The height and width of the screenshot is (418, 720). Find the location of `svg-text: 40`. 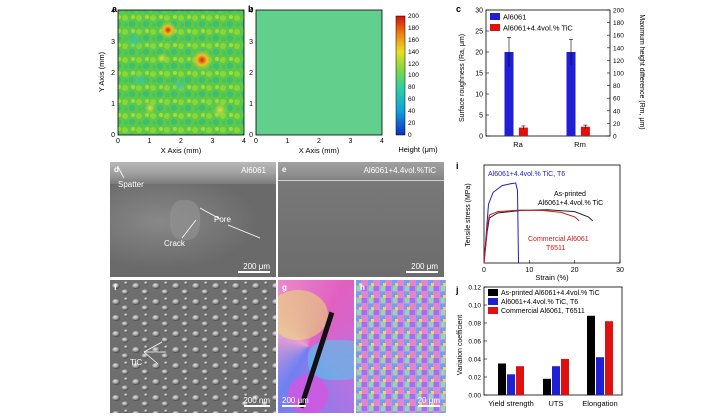

svg-text: 40 is located at coordinates (412, 111).